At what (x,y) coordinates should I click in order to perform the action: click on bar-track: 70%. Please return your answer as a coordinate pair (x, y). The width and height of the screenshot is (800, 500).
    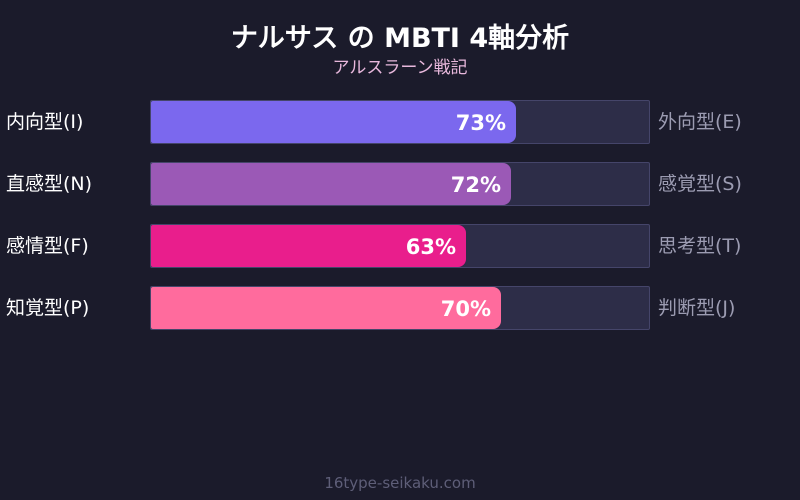
    Looking at the image, I should click on (400, 308).